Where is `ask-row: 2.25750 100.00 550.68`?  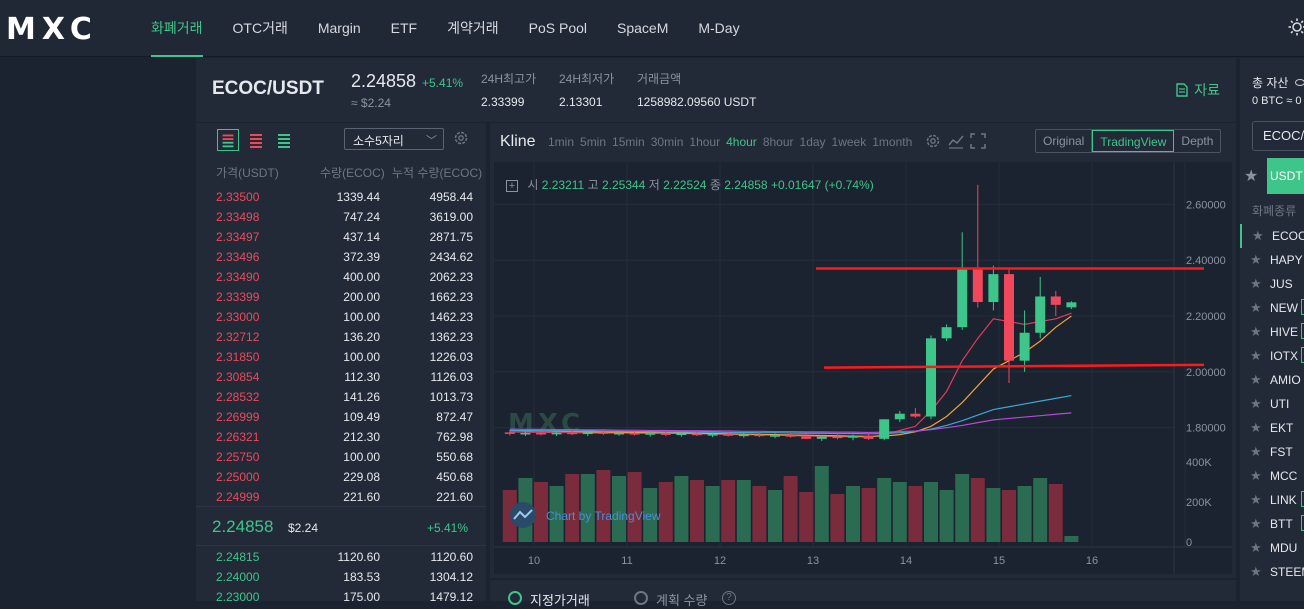
ask-row: 2.25750 100.00 550.68 is located at coordinates (341, 456).